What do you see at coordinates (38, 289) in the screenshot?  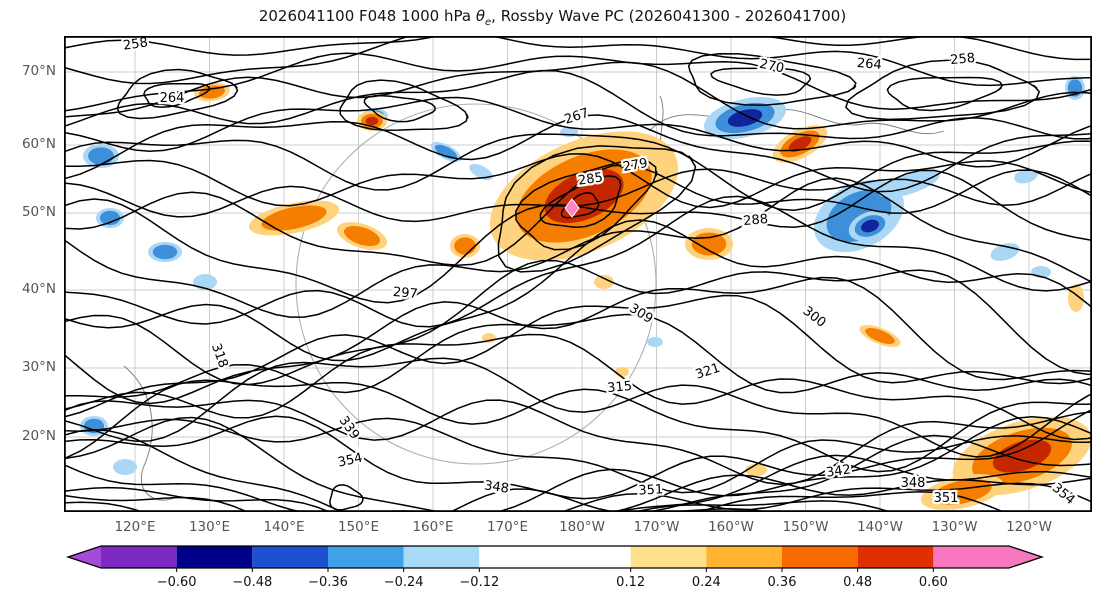 I see `y-tick-label: 40°N` at bounding box center [38, 289].